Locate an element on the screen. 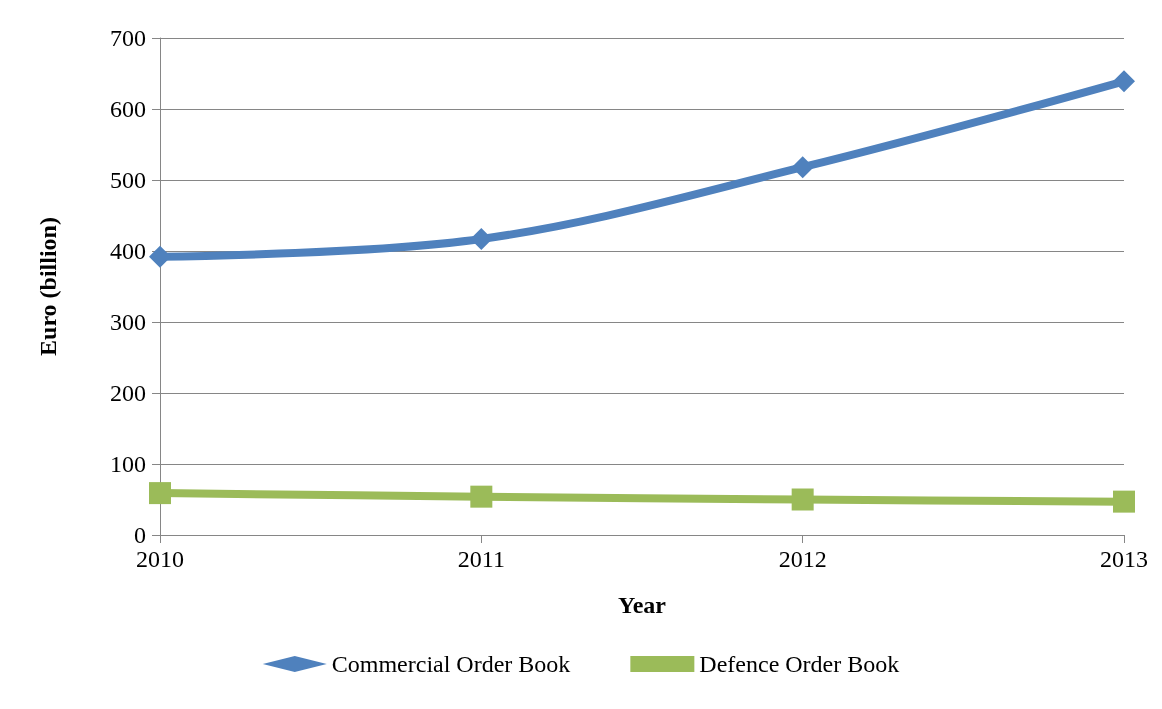 This screenshot has height=709, width=1162. y-axis-title: Euro (billion) is located at coordinates (48, 286).